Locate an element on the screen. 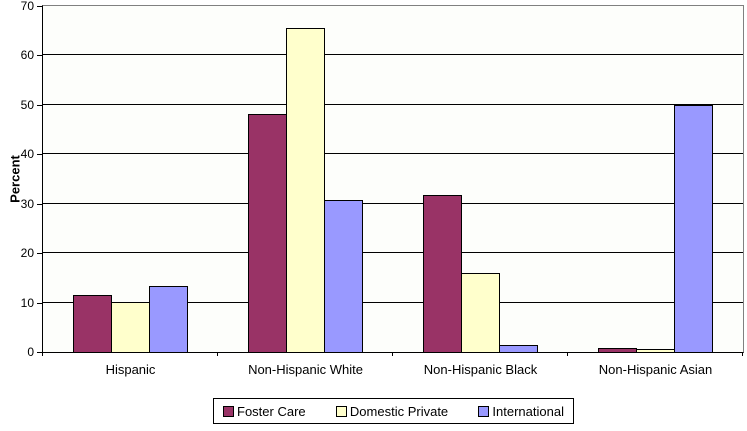 The height and width of the screenshot is (431, 747). y-tick-label-0: 0 is located at coordinates (30, 352).